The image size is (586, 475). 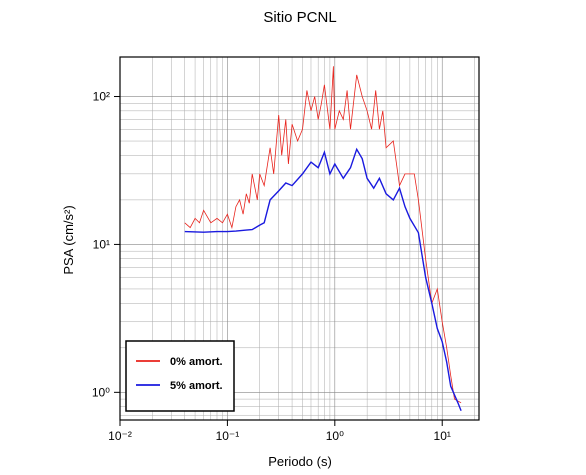 I want to click on x-tick-label: 10⁰, so click(x=335, y=436).